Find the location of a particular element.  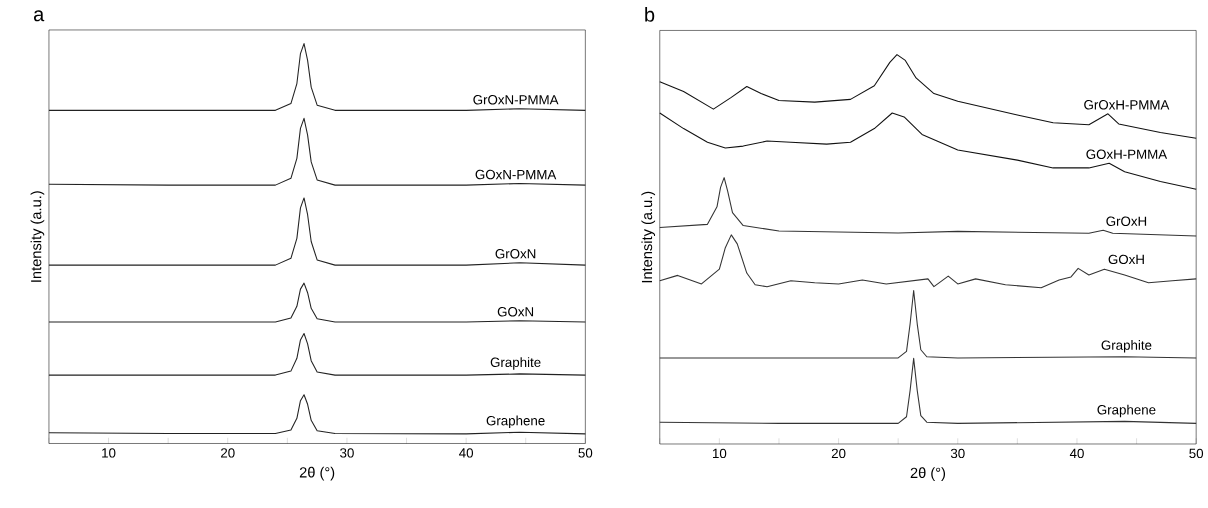

series-label: GOxN-PMMA is located at coordinates (516, 174).